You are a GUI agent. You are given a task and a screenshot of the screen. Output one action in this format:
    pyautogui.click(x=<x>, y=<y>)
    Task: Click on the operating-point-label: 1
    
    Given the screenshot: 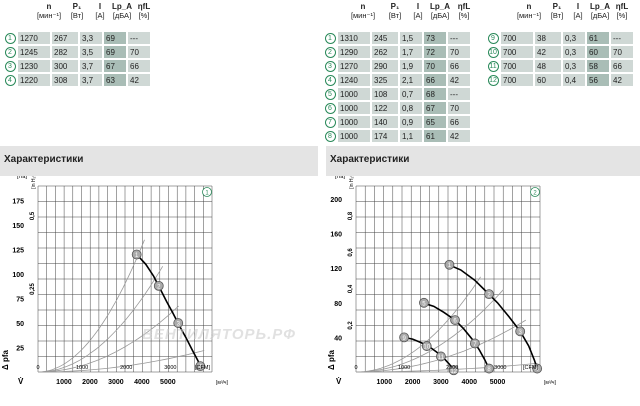 What is the action you would take?
    pyautogui.click(x=450, y=266)
    